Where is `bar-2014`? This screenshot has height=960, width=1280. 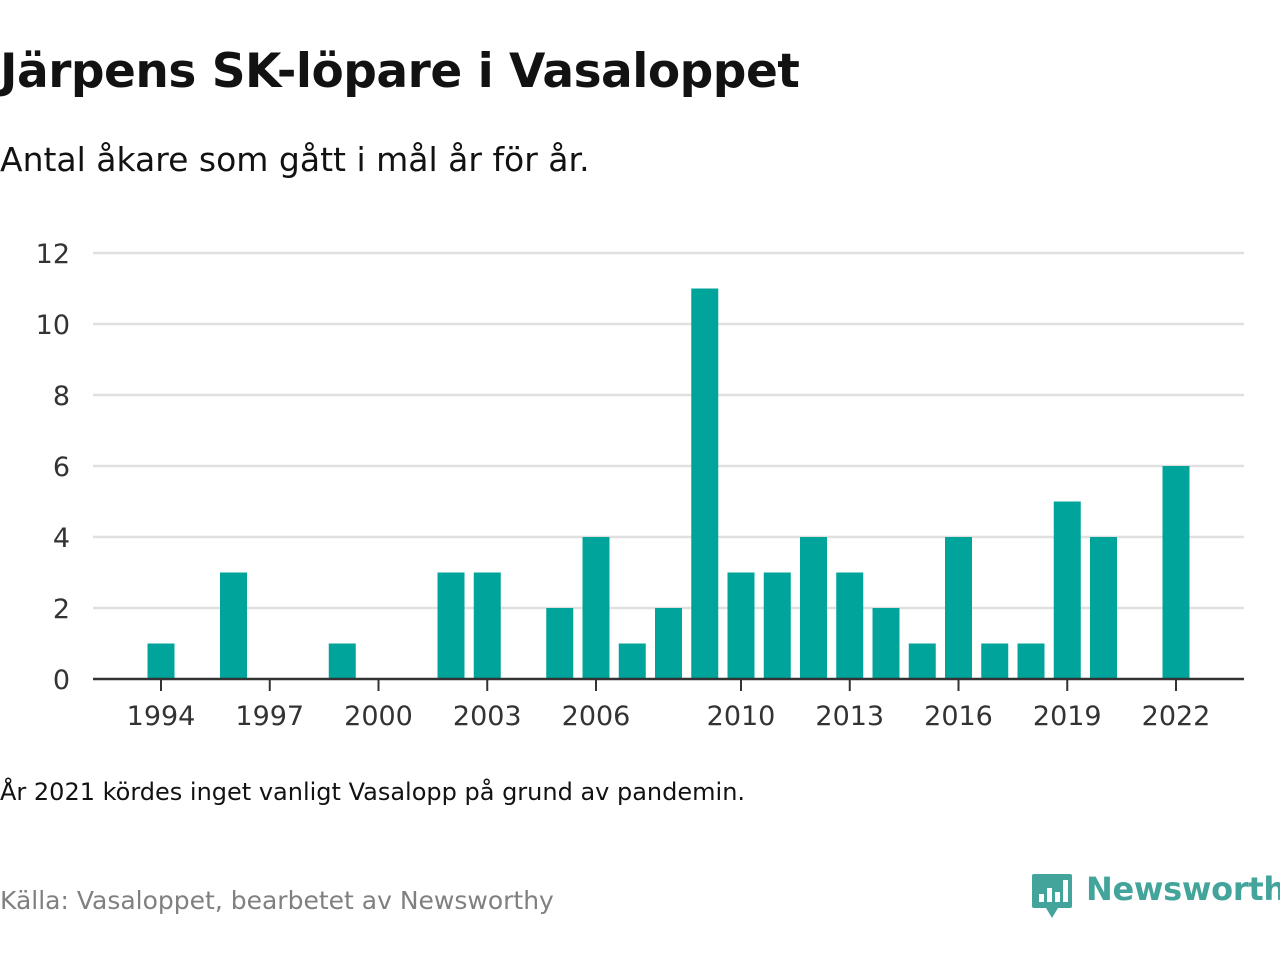 bar-2014 is located at coordinates (886, 643).